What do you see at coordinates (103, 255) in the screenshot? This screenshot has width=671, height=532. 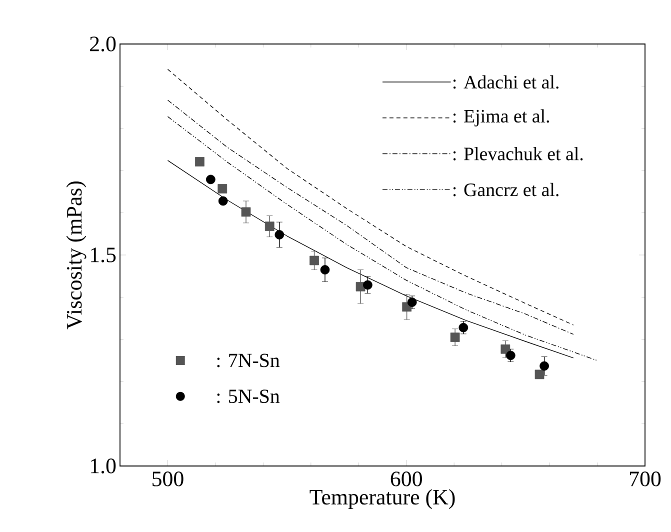 I see `y-tick-label: 1.5` at bounding box center [103, 255].